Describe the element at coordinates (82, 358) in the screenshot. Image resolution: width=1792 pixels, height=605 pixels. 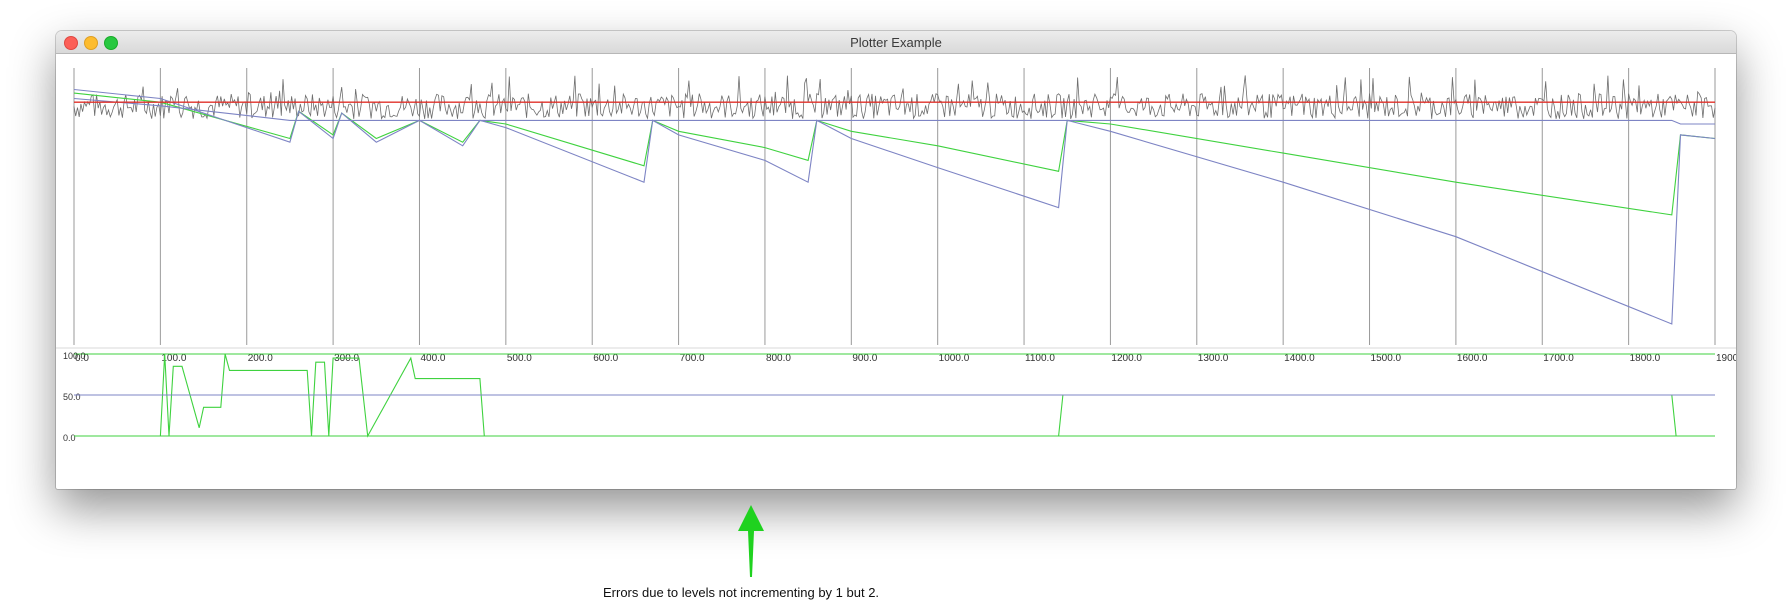
I see `x-tick-label: 0.0` at that location.